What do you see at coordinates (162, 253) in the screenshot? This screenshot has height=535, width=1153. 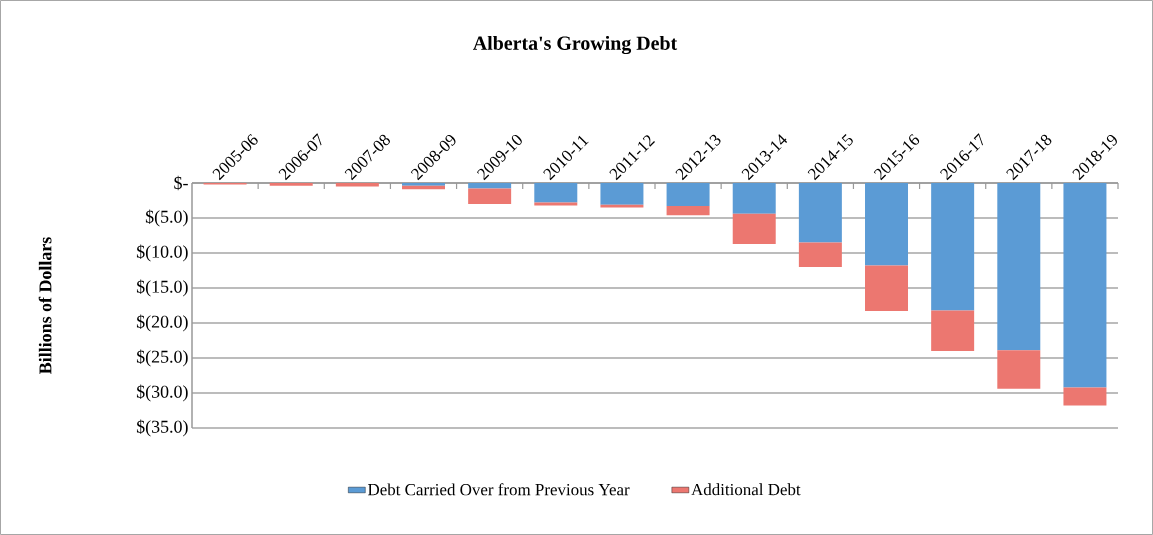 I see `y-tick-label: $(10.0)` at bounding box center [162, 253].